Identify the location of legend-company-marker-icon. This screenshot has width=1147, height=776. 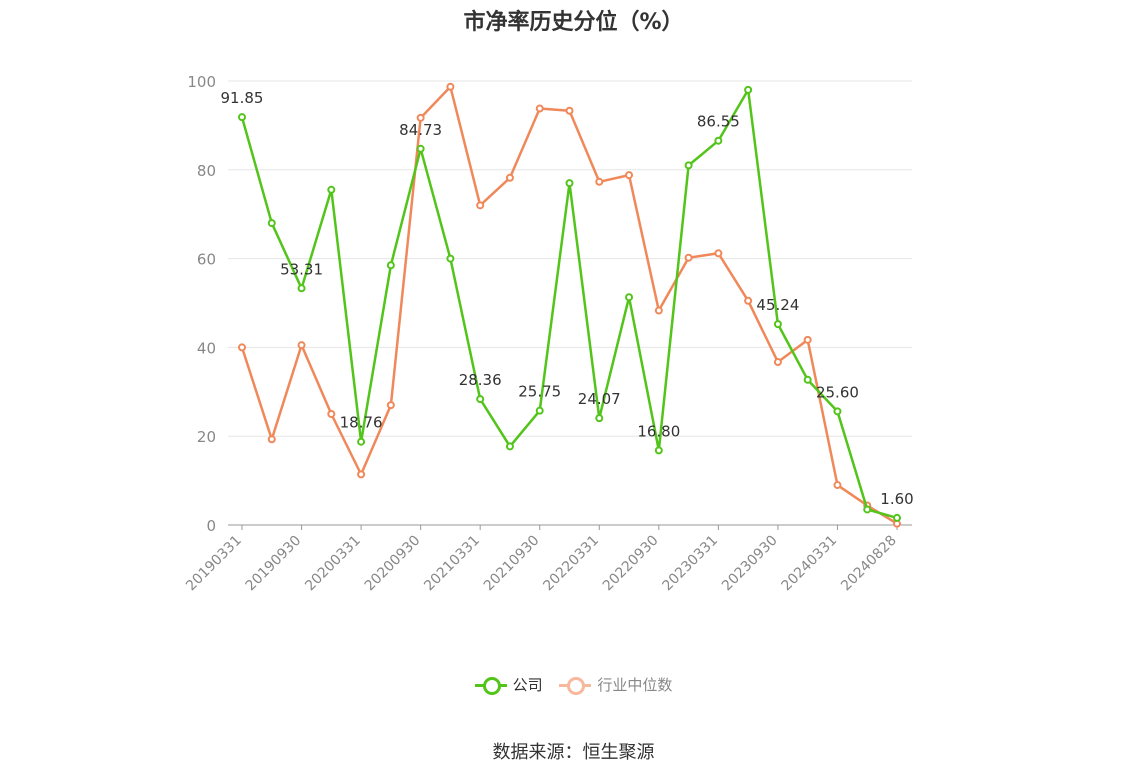
(490, 685).